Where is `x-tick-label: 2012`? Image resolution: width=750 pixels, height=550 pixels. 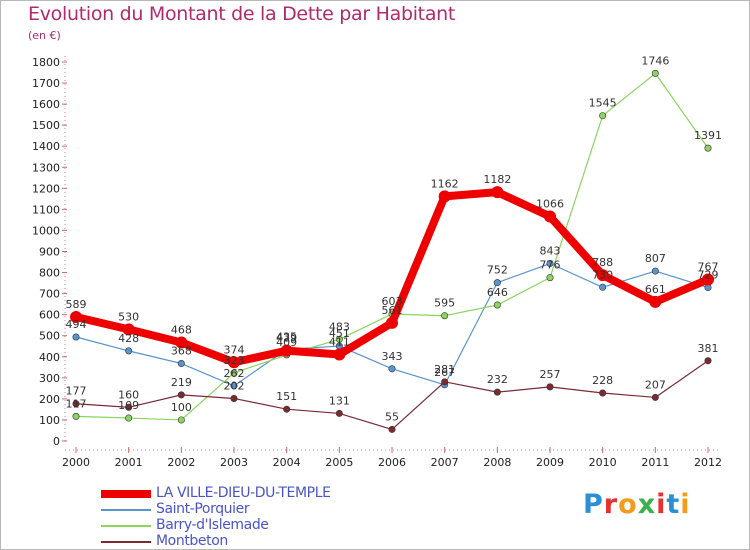
x-tick-label: 2012 is located at coordinates (708, 462).